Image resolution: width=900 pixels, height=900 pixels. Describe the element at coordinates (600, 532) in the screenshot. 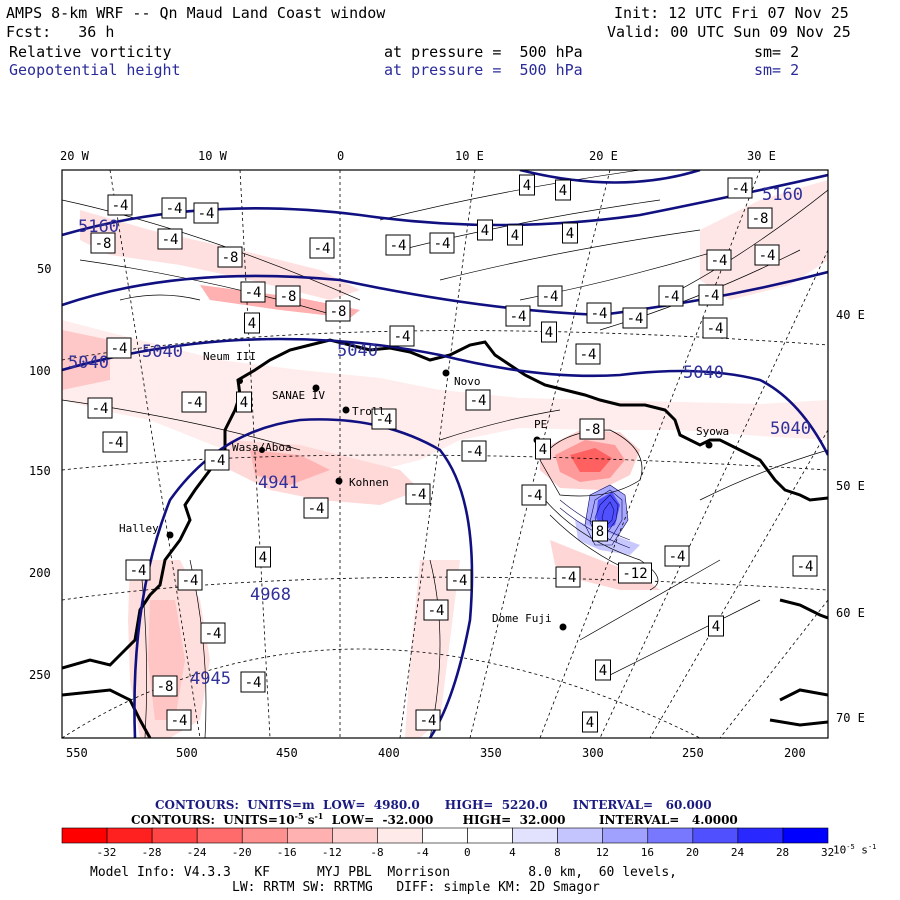

I see `svg-text: 8` at that location.